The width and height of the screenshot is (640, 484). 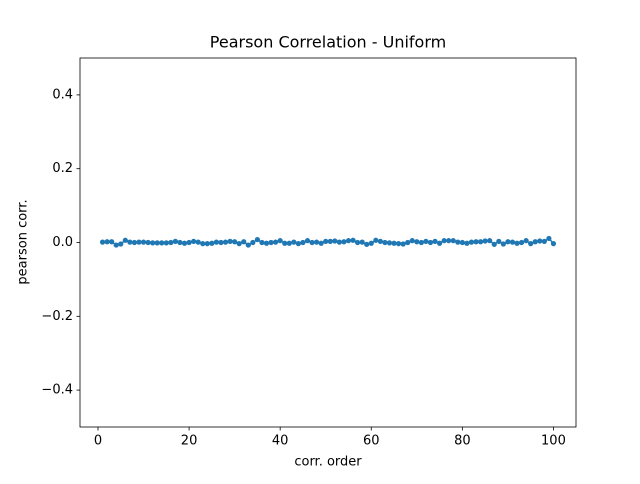 I want to click on x-tick-label: 100, so click(x=553, y=441).